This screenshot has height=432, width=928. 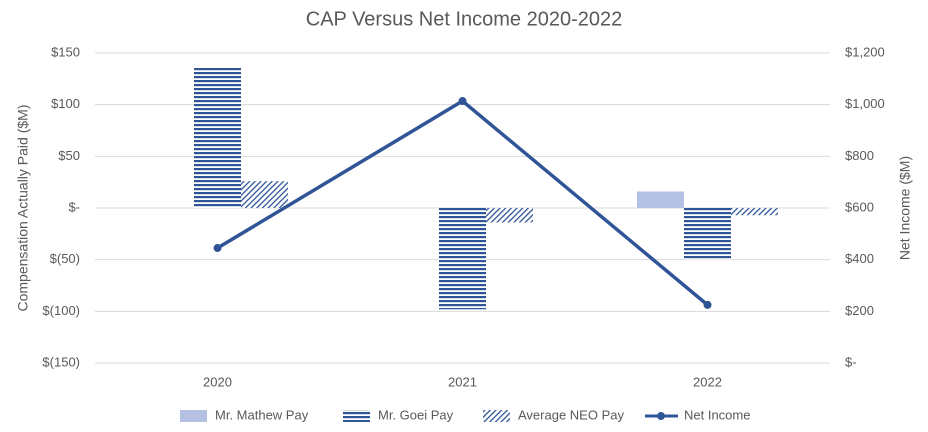 I want to click on y-tick-label: $-, so click(x=74, y=206).